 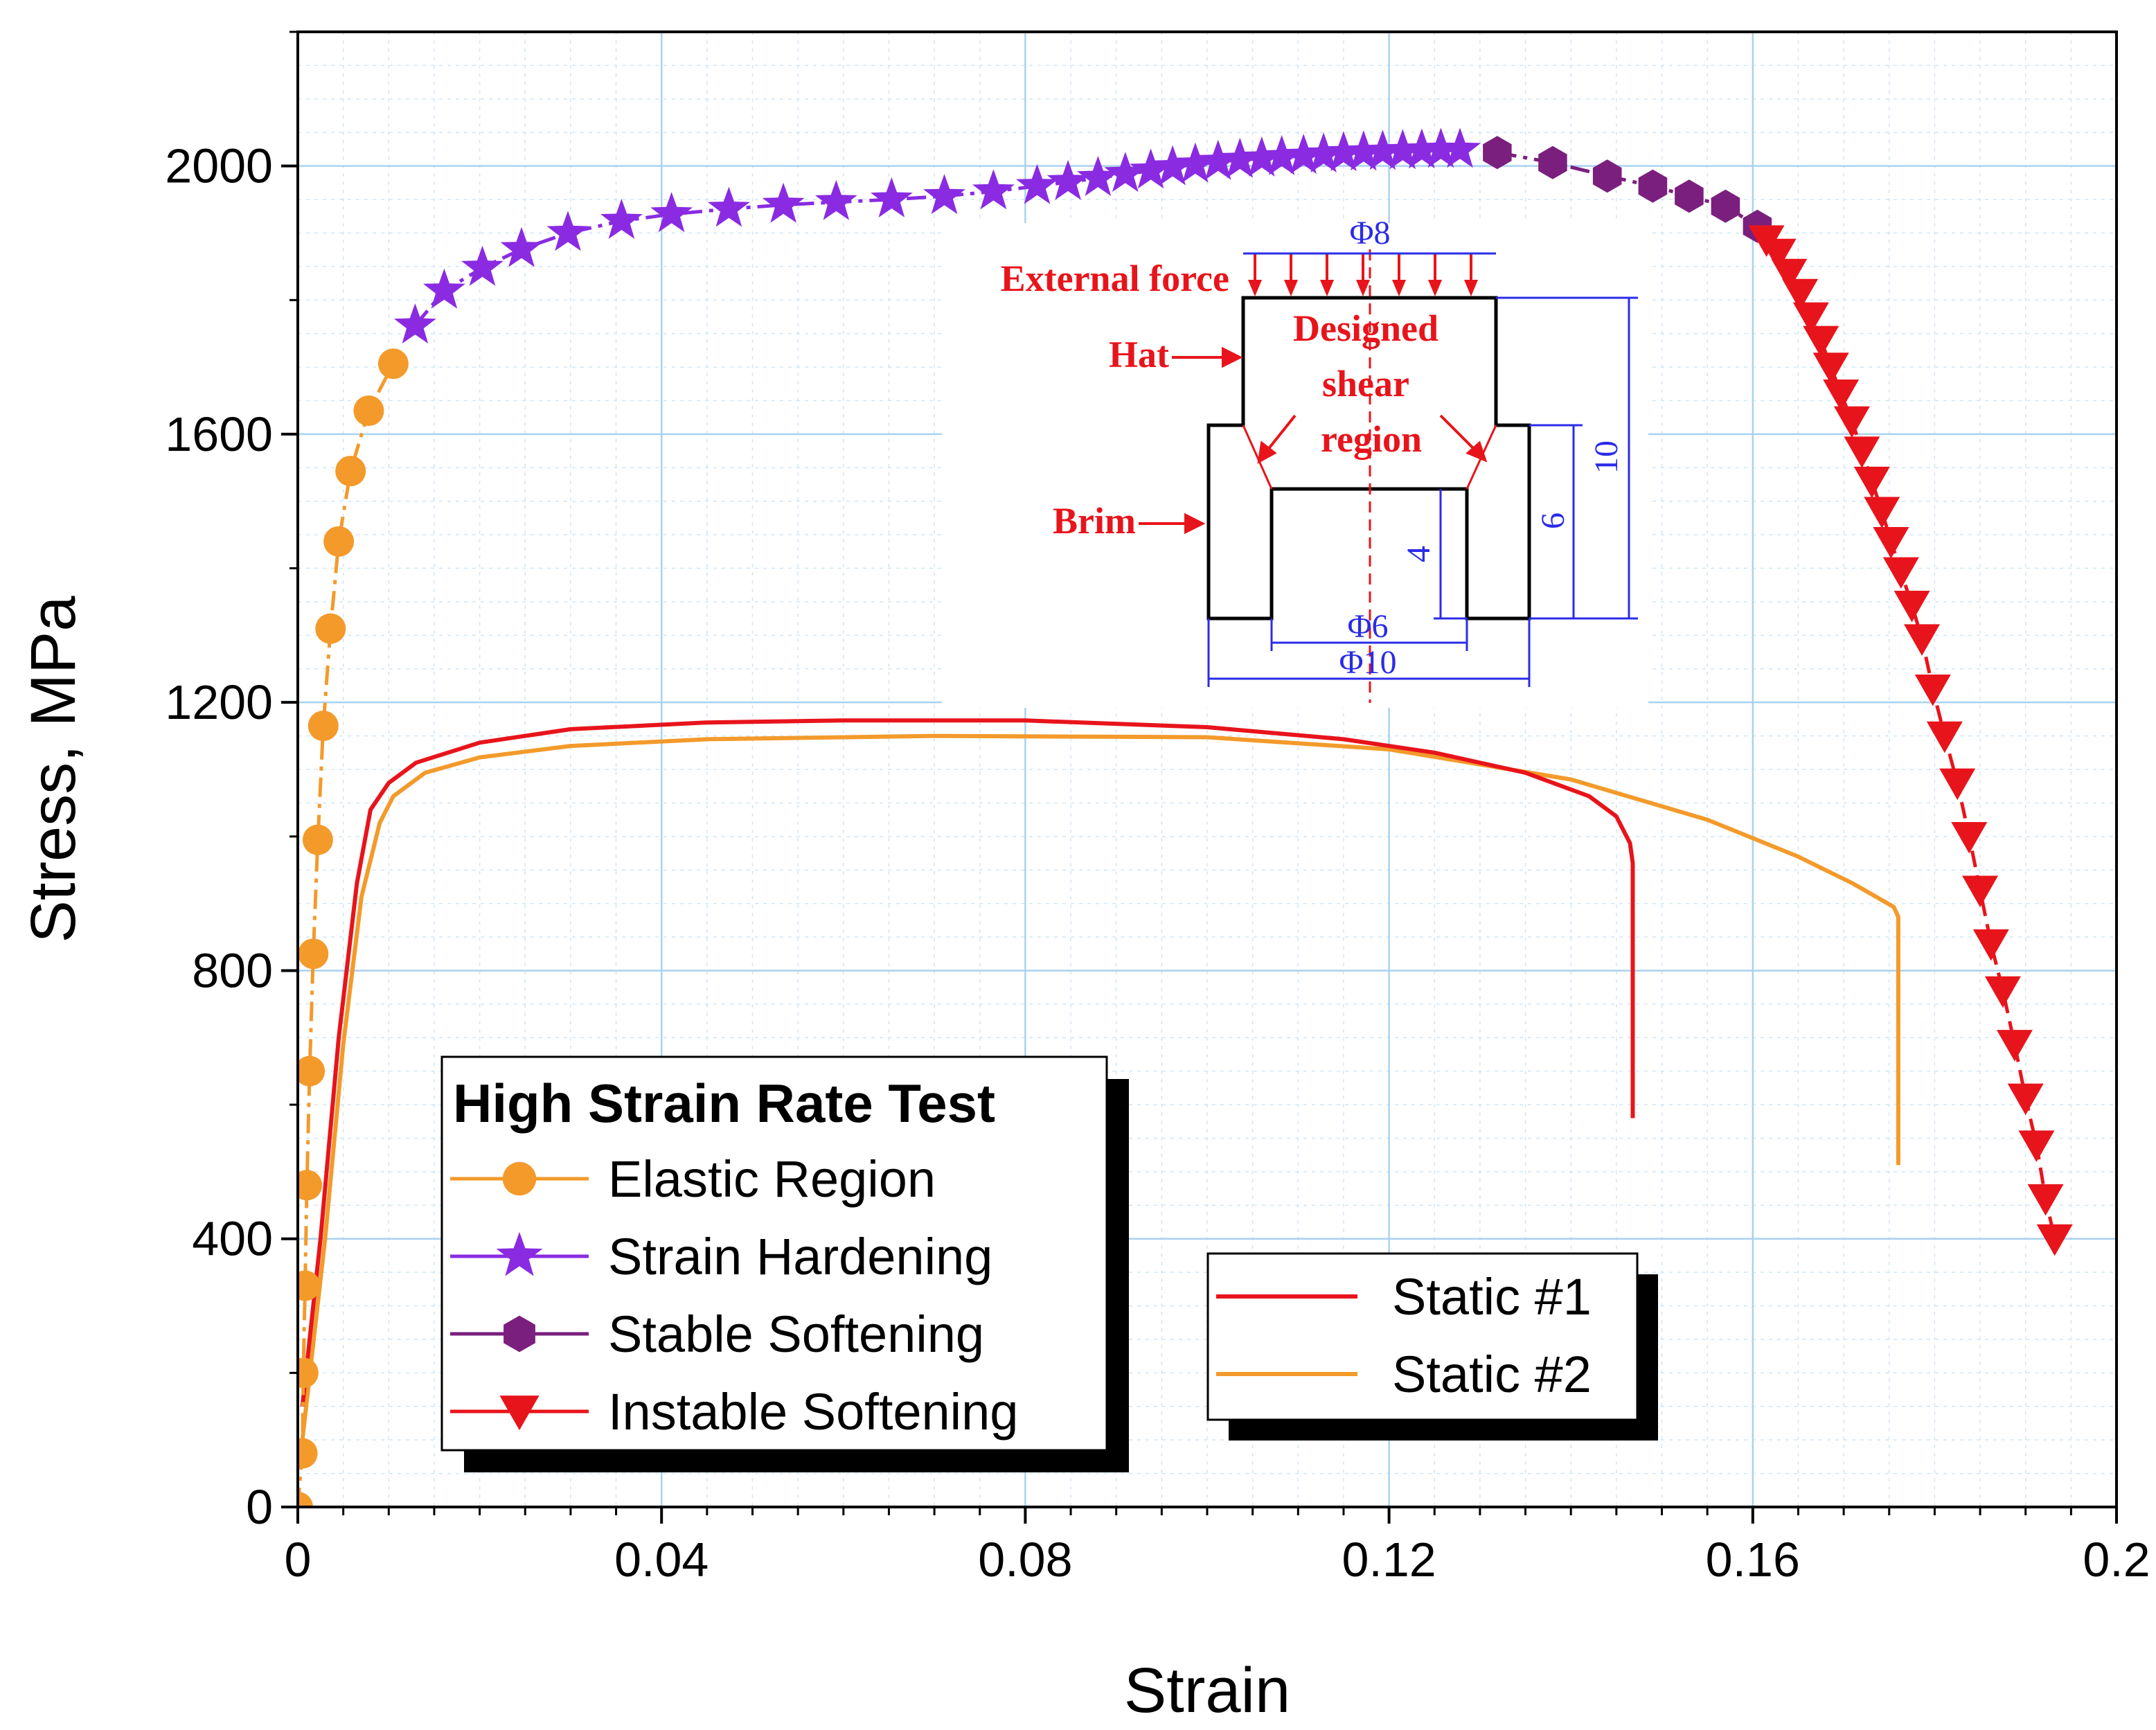 I want to click on legend-static: Static #1 Static #2, so click(x=1432, y=1346).